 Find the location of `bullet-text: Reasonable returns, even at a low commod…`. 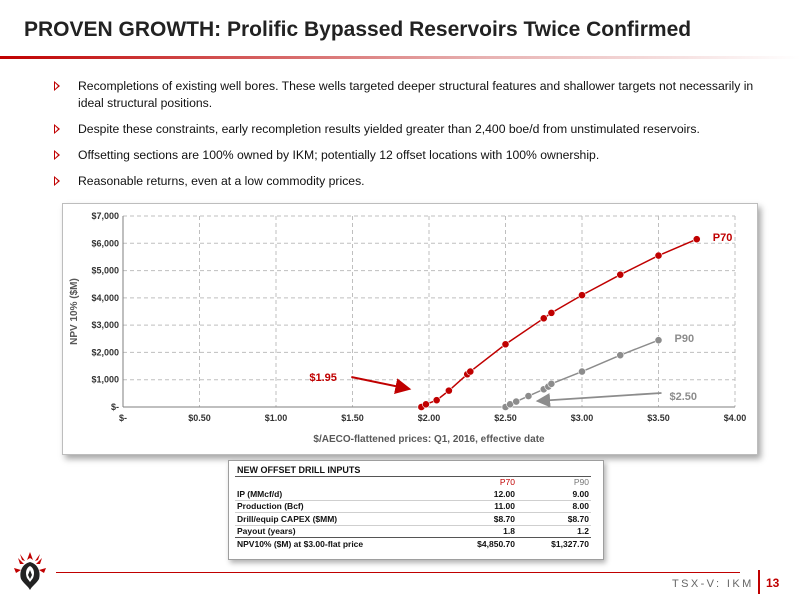

bullet-text: Reasonable returns, even at a low commod… is located at coordinates (221, 181).